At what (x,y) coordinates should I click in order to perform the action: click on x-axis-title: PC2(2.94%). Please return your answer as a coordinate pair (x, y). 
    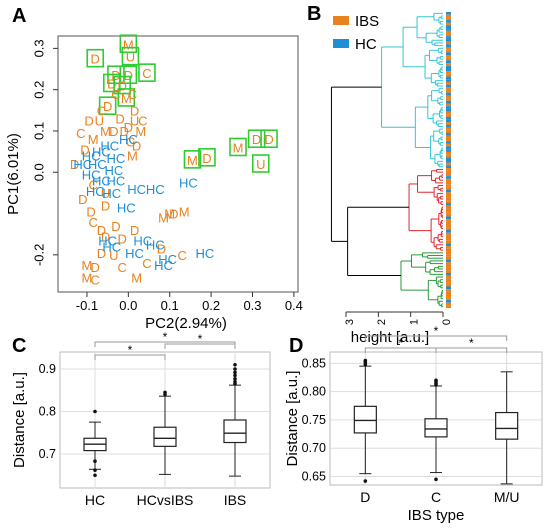
    Looking at the image, I should click on (186, 323).